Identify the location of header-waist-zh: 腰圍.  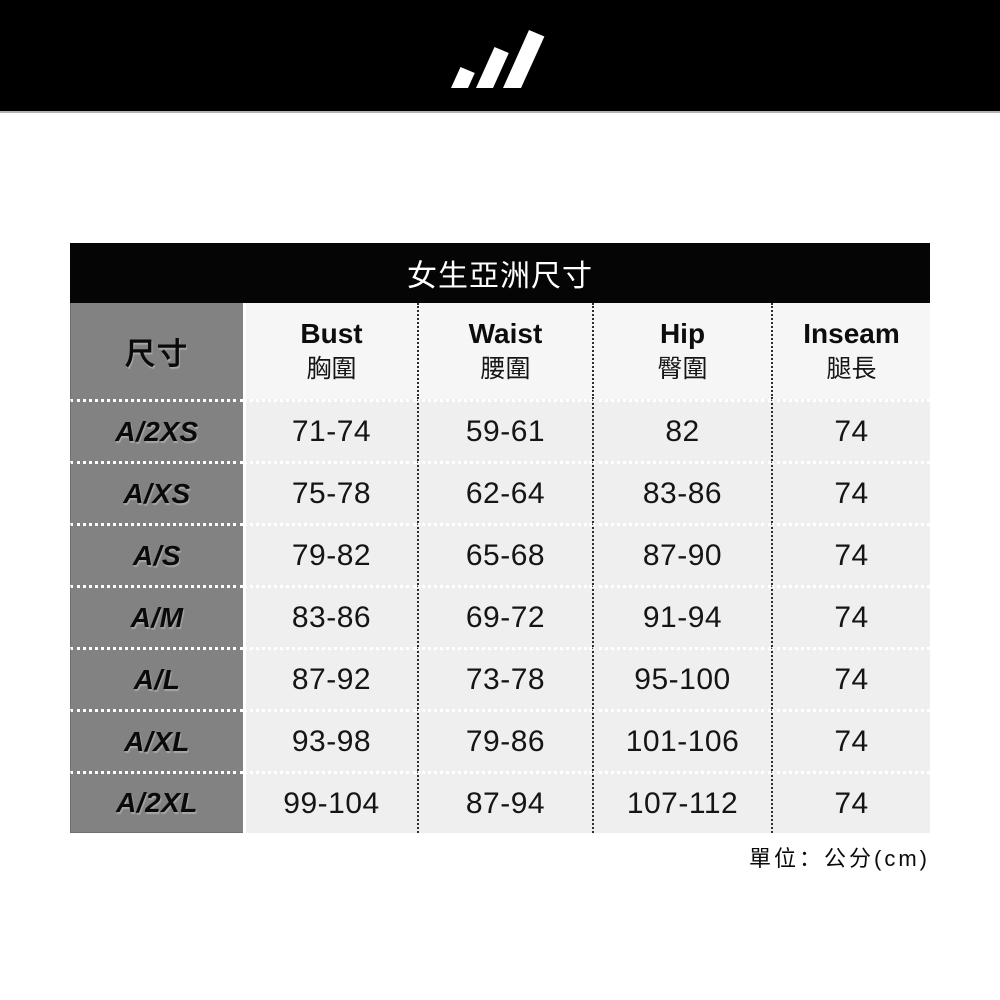
(505, 369).